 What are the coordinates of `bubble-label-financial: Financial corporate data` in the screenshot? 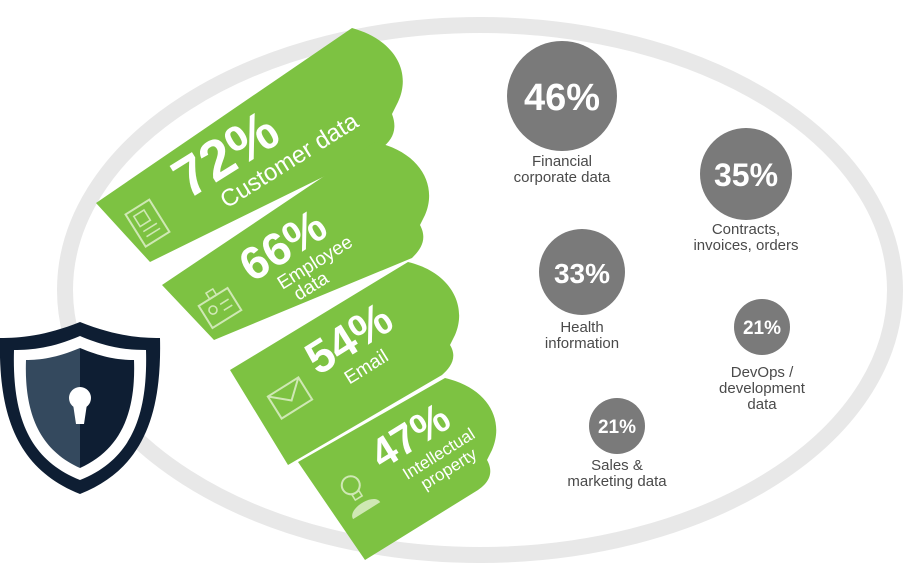 It's located at (562, 169).